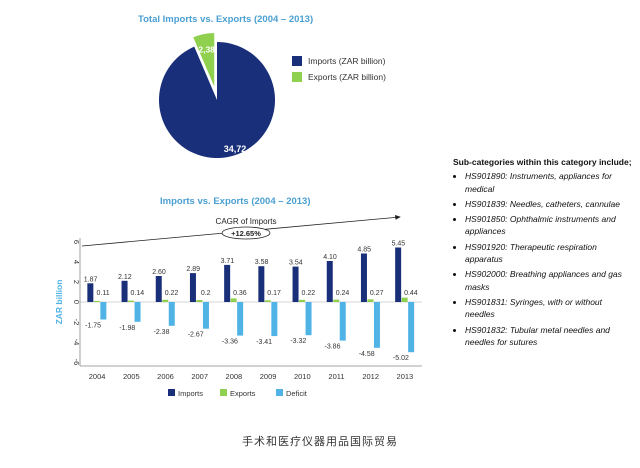  What do you see at coordinates (398, 274) in the screenshot?
I see `bar-imports-2013` at bounding box center [398, 274].